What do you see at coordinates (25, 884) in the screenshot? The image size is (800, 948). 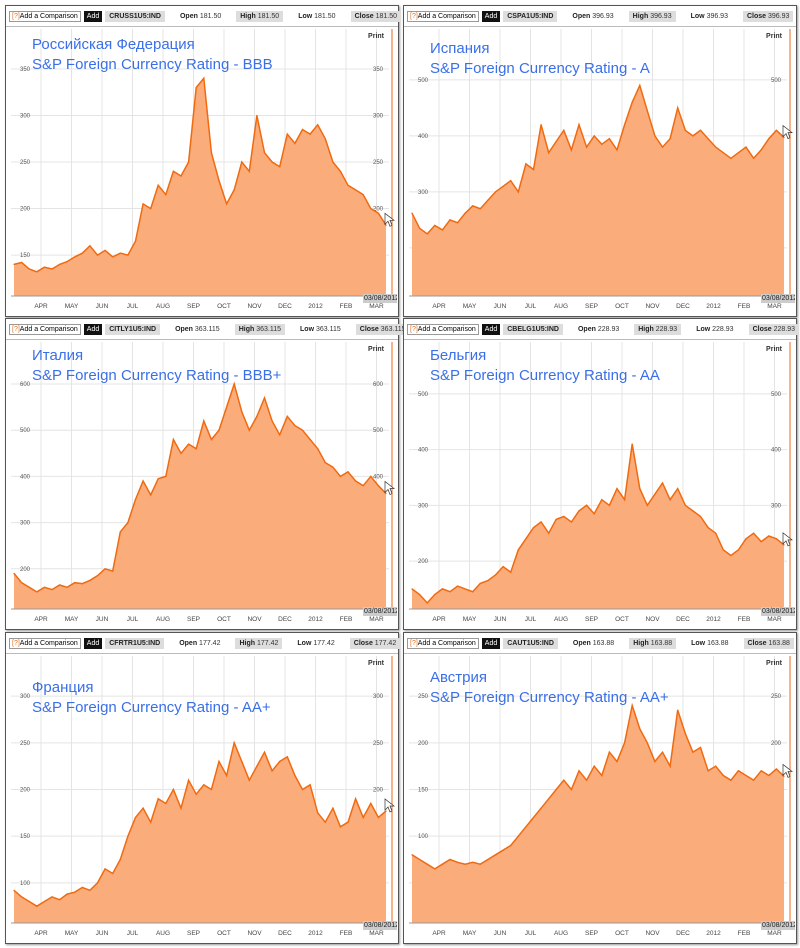 I see `y-tick-label-left: 100` at bounding box center [25, 884].